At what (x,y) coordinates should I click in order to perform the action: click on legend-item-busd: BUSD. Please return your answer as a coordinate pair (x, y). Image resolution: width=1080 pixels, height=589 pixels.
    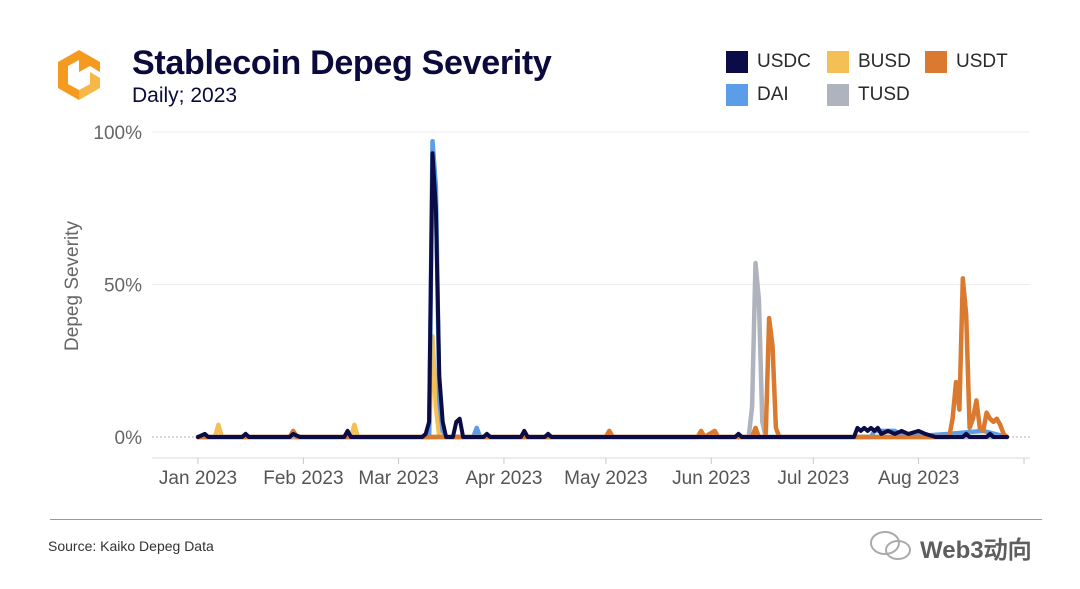
    Looking at the image, I should click on (869, 62).